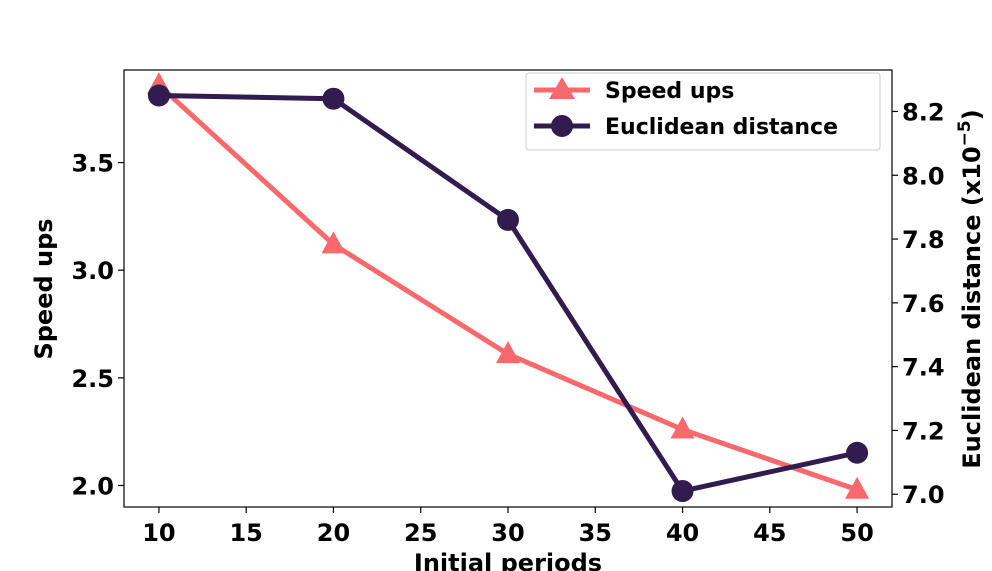  Describe the element at coordinates (92, 164) in the screenshot. I see `left-y-tick-label: 3.5` at that location.